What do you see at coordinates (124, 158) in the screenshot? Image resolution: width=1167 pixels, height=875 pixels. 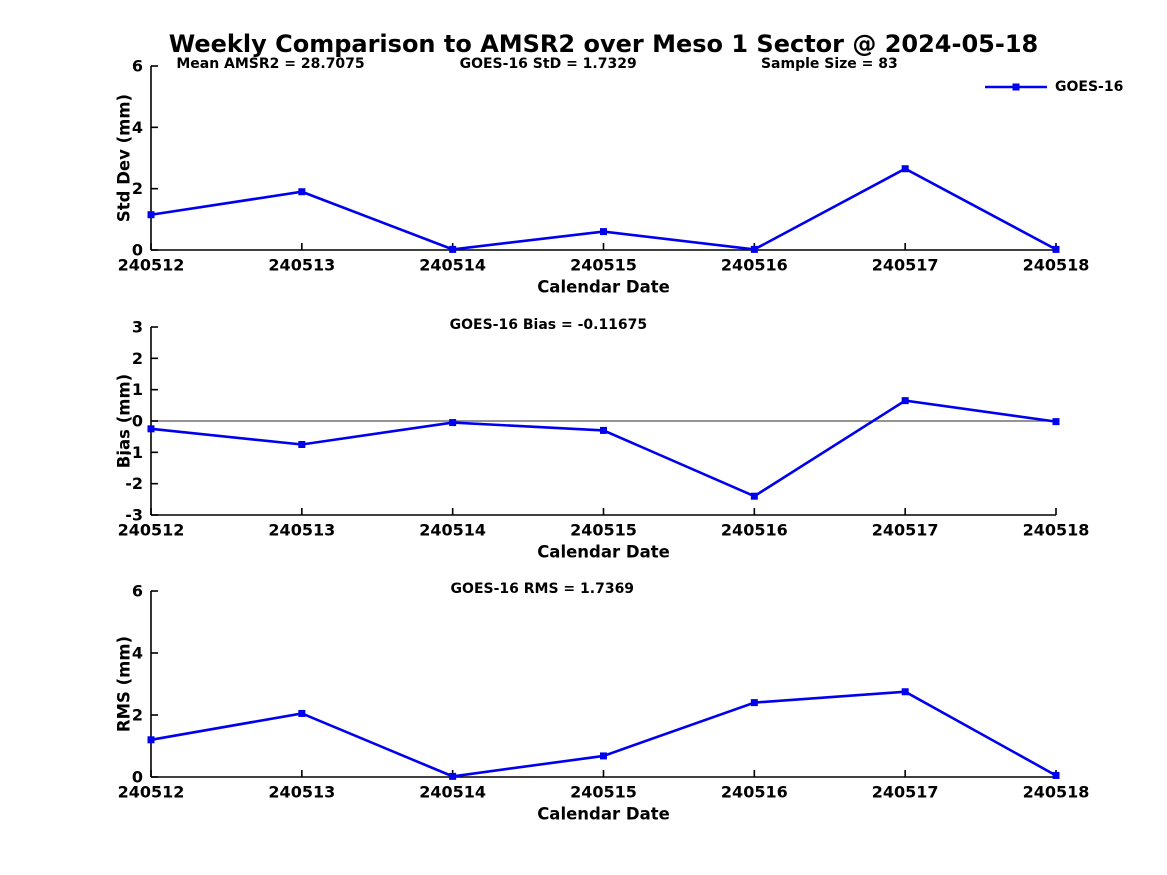 I see `y-axis-label: Std Dev (mm)` at bounding box center [124, 158].